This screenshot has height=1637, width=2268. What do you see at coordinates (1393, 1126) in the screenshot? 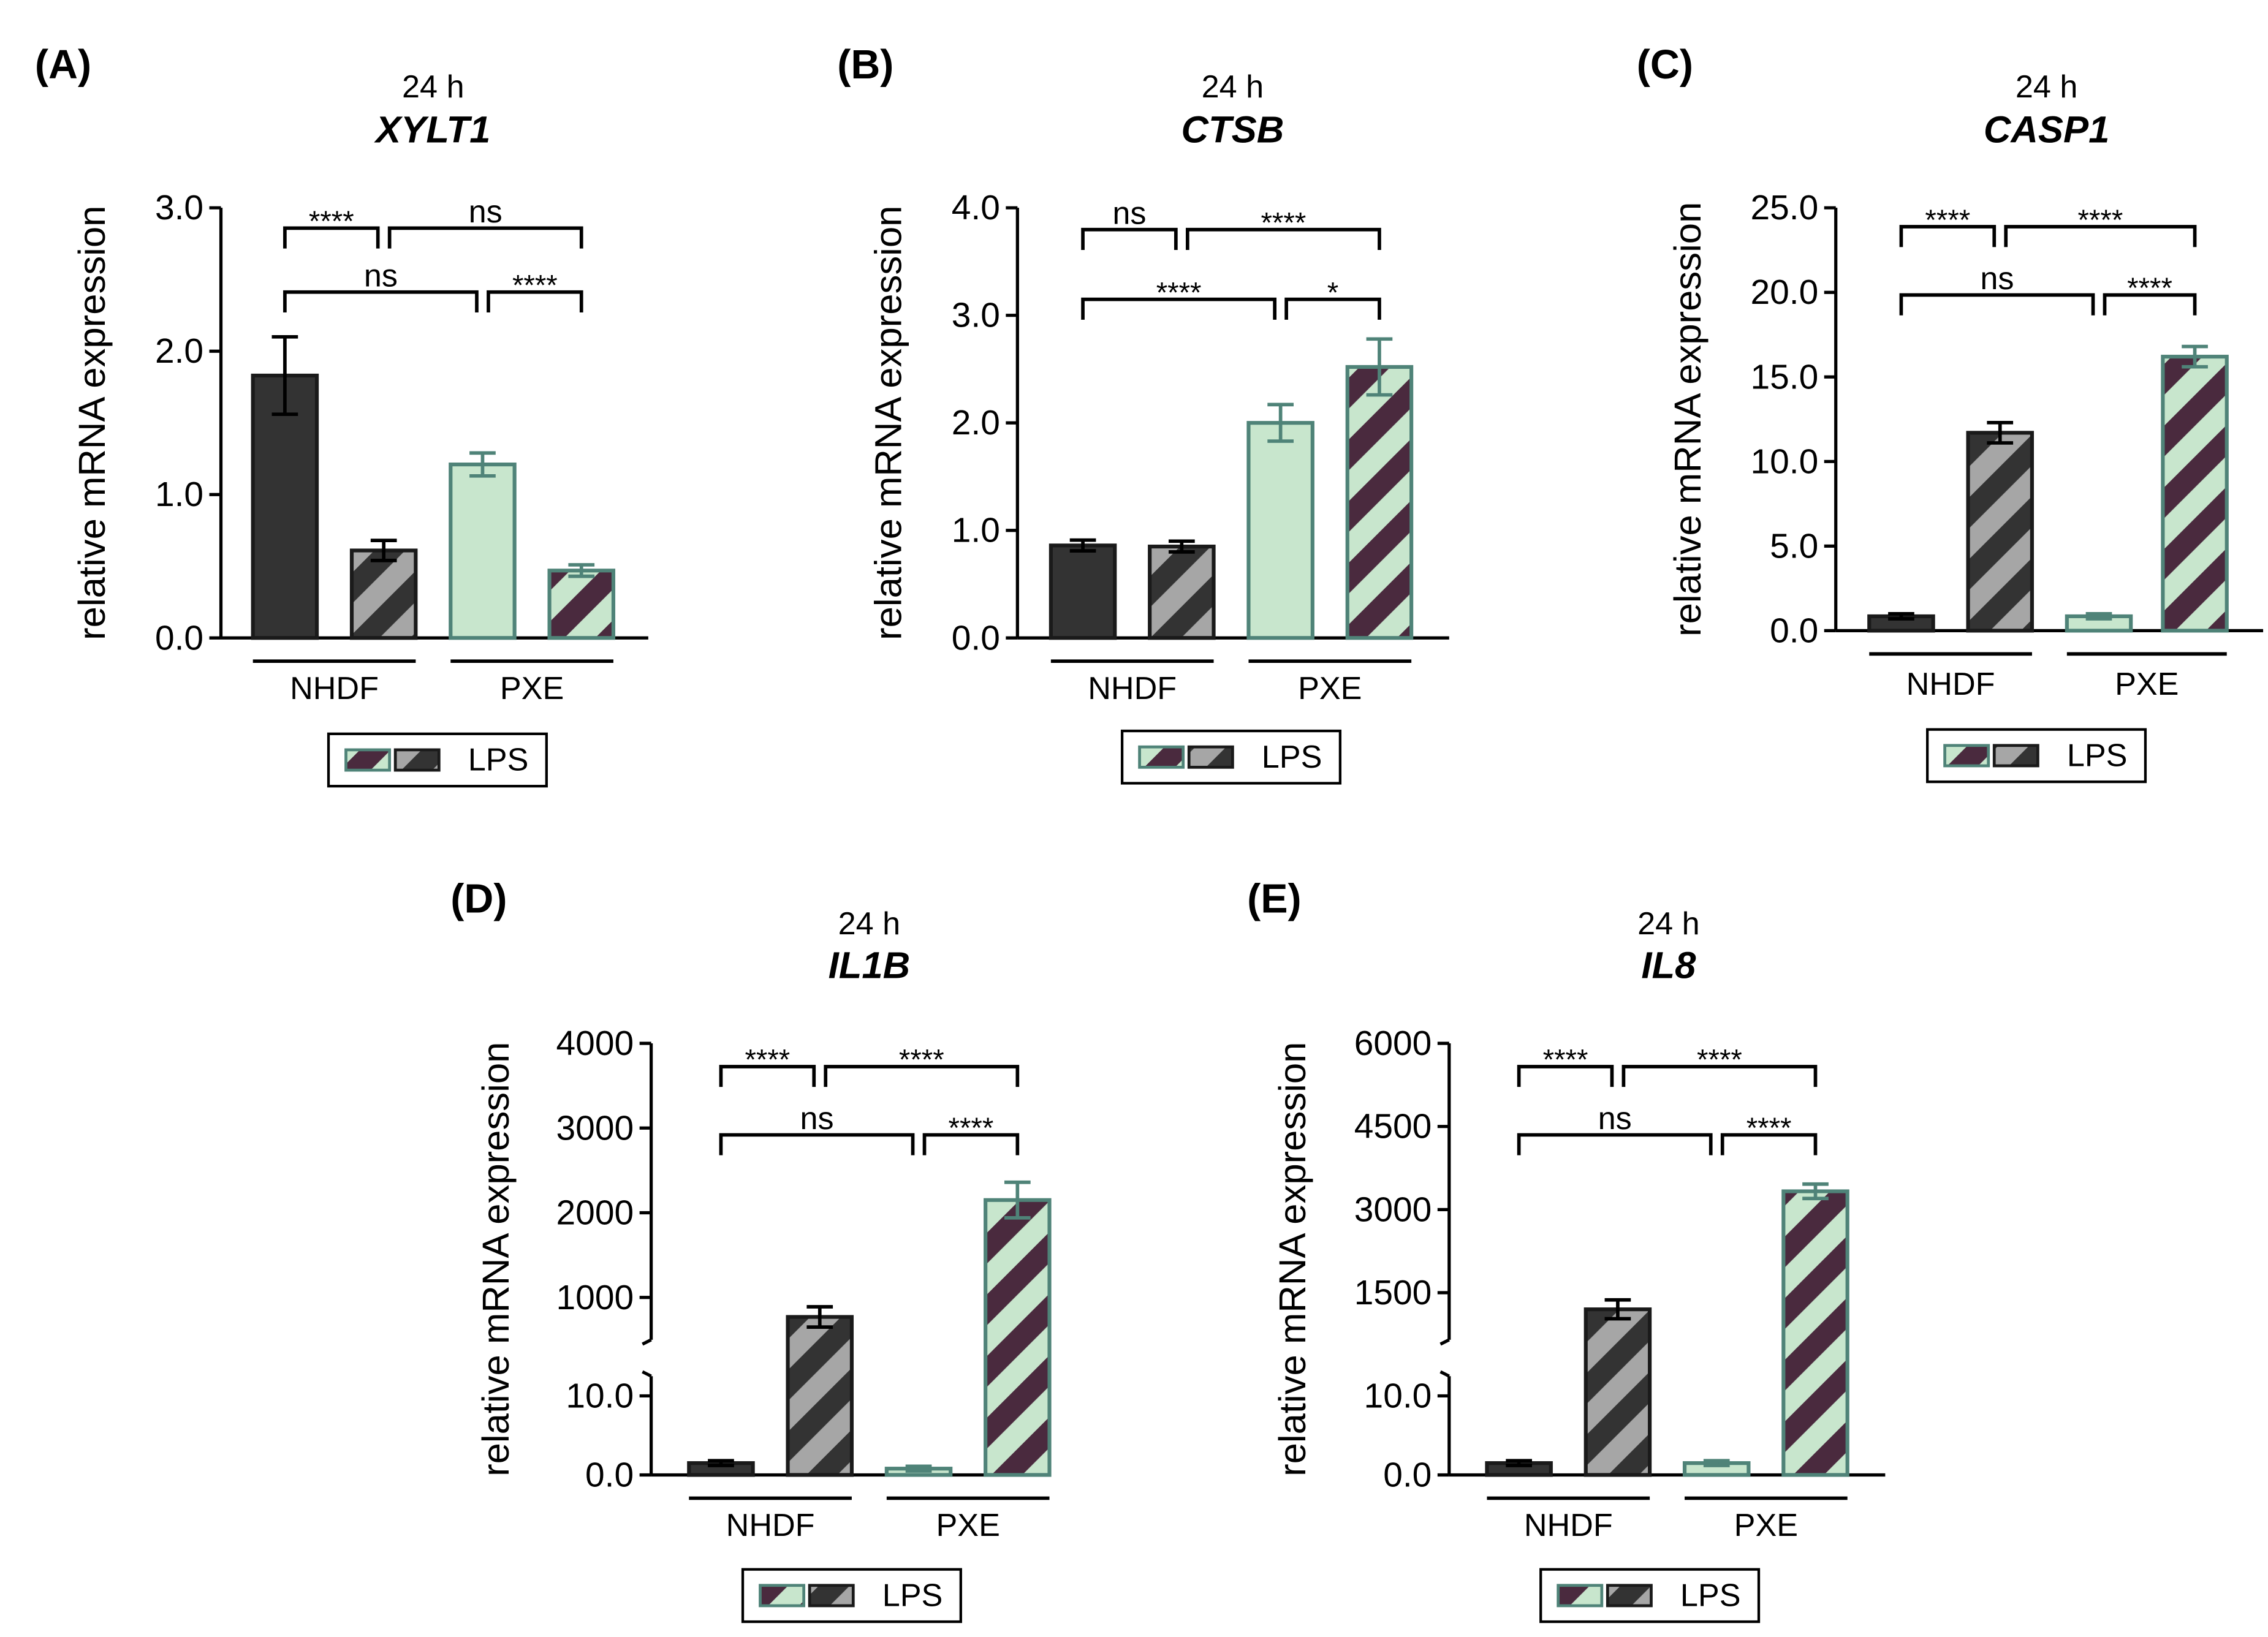
I see `y-tick-label: 4500` at bounding box center [1393, 1126].